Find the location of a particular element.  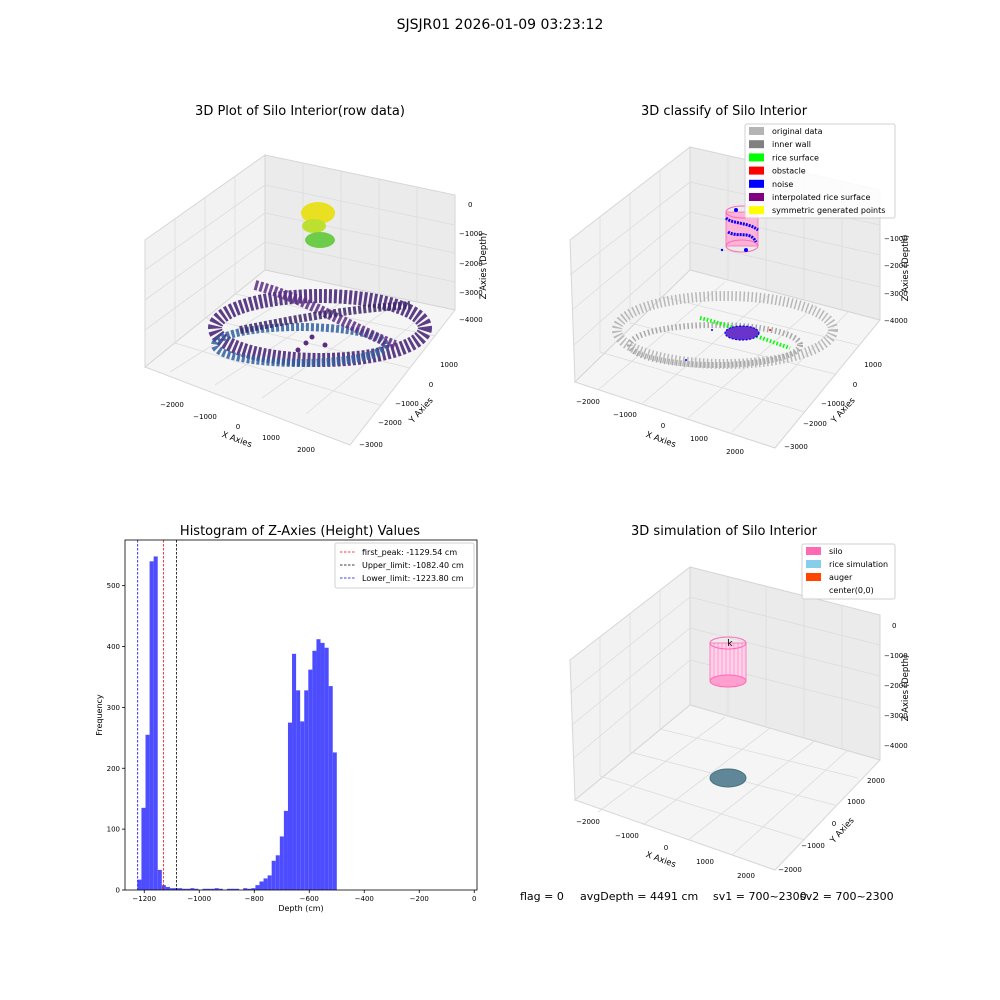

x-tick-label: 2000 is located at coordinates (735, 452).